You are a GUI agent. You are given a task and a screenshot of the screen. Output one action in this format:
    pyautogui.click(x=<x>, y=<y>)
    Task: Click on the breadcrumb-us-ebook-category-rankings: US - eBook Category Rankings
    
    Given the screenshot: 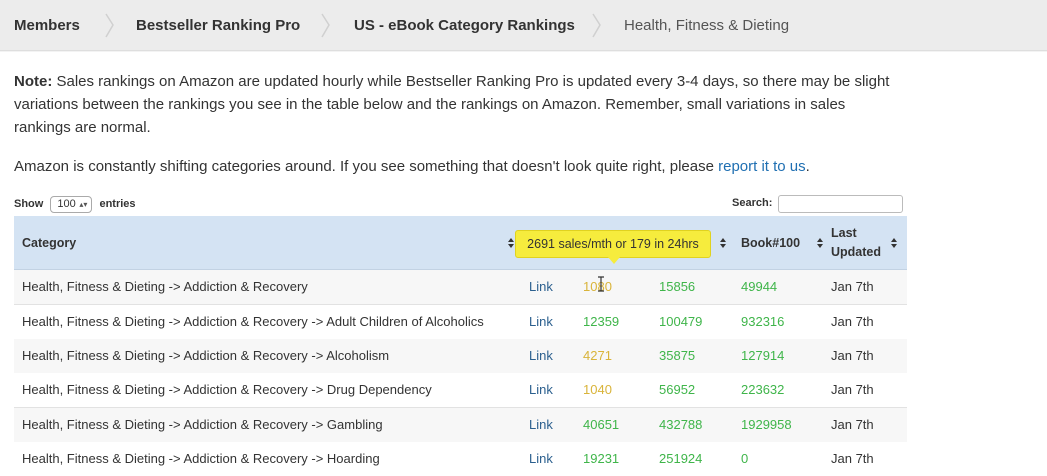 What is the action you would take?
    pyautogui.click(x=464, y=25)
    